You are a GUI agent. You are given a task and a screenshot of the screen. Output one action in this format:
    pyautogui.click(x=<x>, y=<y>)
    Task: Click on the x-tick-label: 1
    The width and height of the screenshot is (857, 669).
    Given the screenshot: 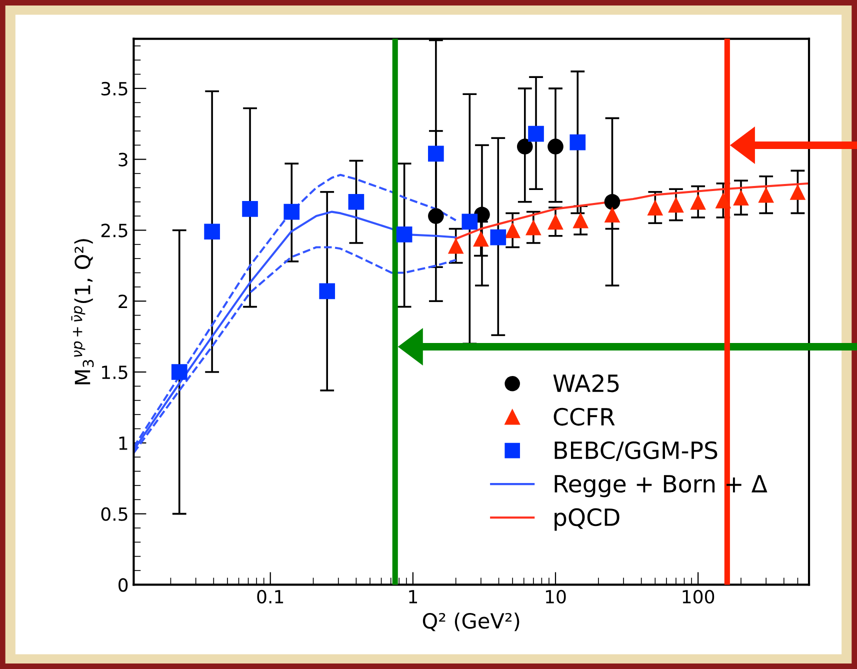 What is the action you would take?
    pyautogui.click(x=413, y=597)
    